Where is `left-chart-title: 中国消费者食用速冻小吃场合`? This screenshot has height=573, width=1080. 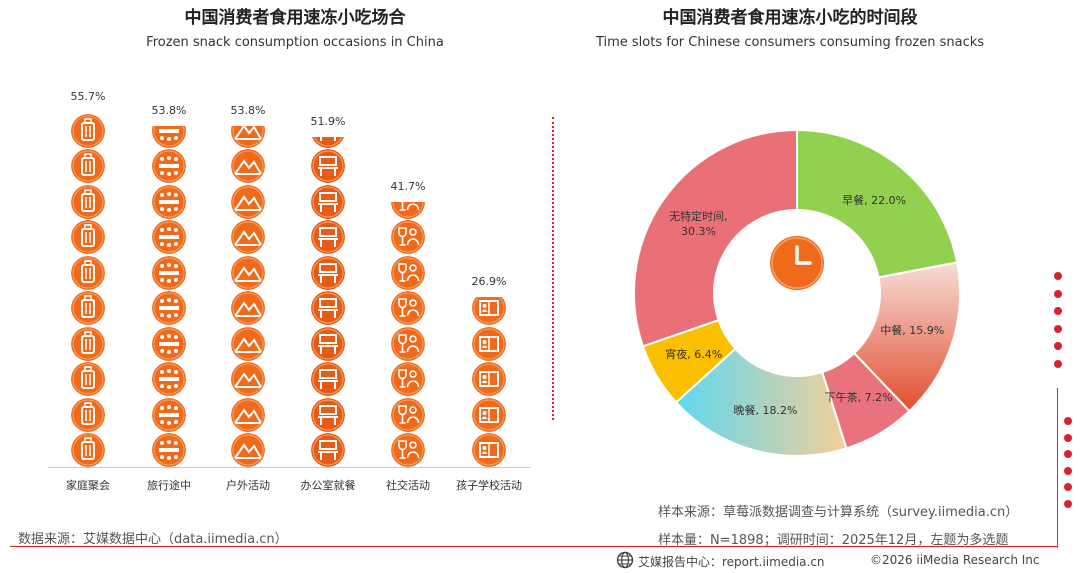
left-chart-title: 中国消费者食用速冻小吃场合 is located at coordinates (295, 18).